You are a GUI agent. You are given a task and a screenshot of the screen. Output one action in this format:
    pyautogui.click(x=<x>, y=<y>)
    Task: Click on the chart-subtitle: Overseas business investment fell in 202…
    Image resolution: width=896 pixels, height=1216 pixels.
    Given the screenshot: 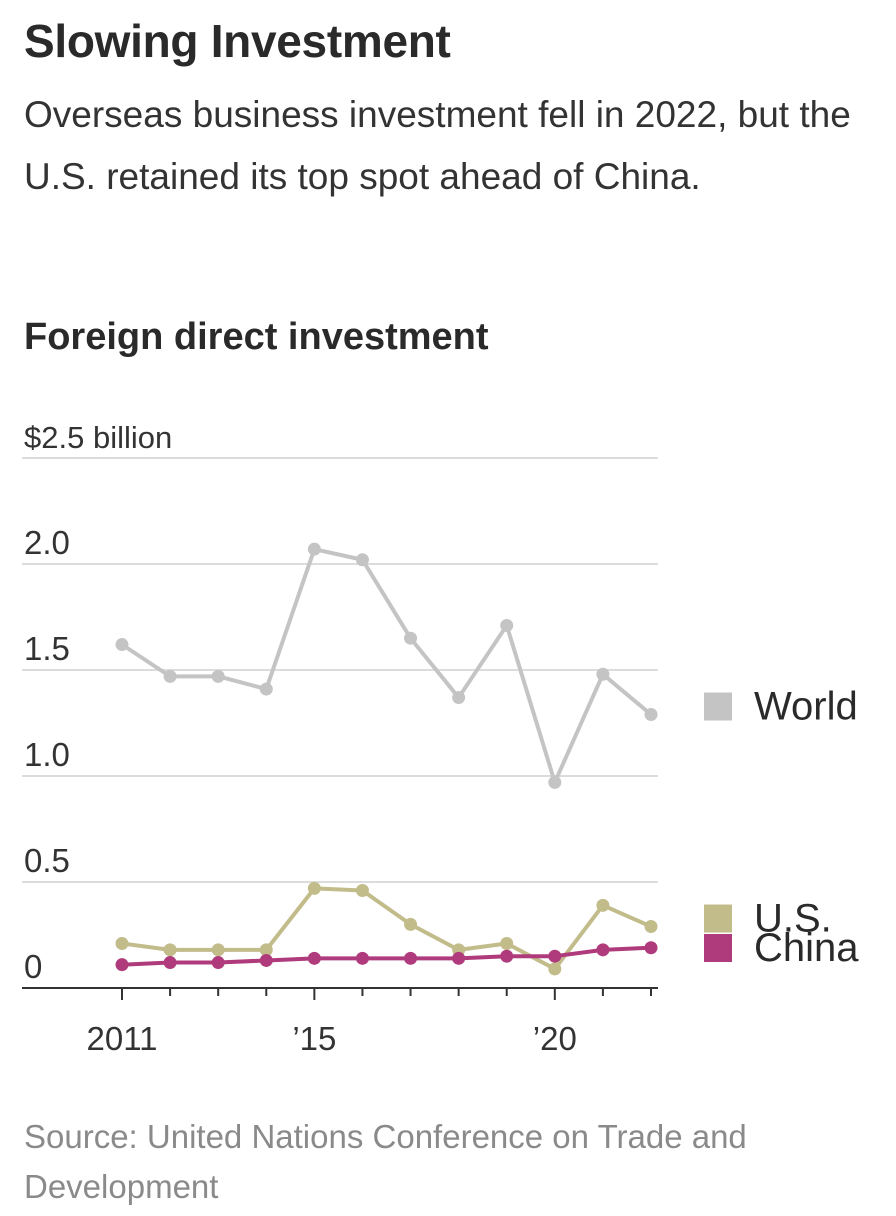 What is the action you would take?
    pyautogui.click(x=437, y=145)
    